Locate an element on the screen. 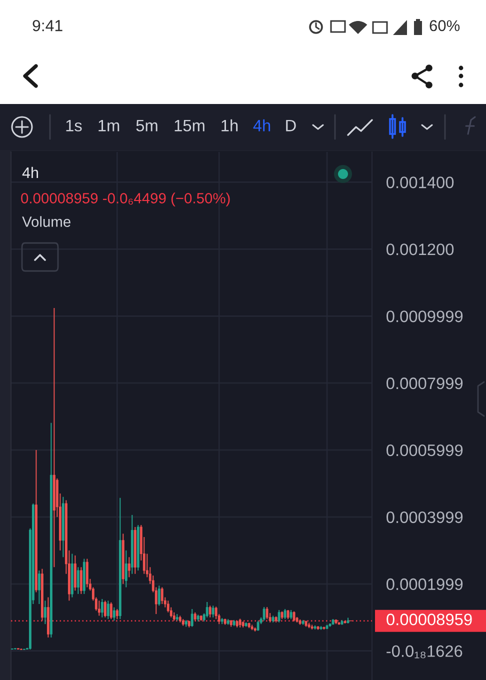 This screenshot has height=680, width=486. text: 9:41 is located at coordinates (47, 26).